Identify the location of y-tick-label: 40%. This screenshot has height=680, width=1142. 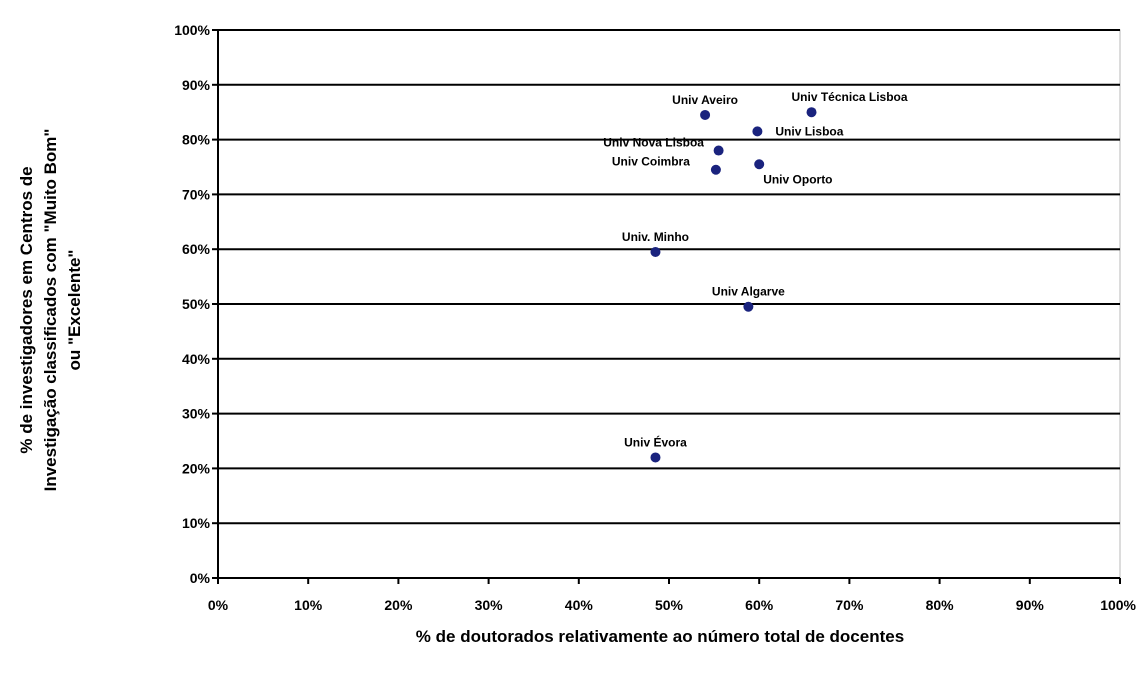
(196, 359).